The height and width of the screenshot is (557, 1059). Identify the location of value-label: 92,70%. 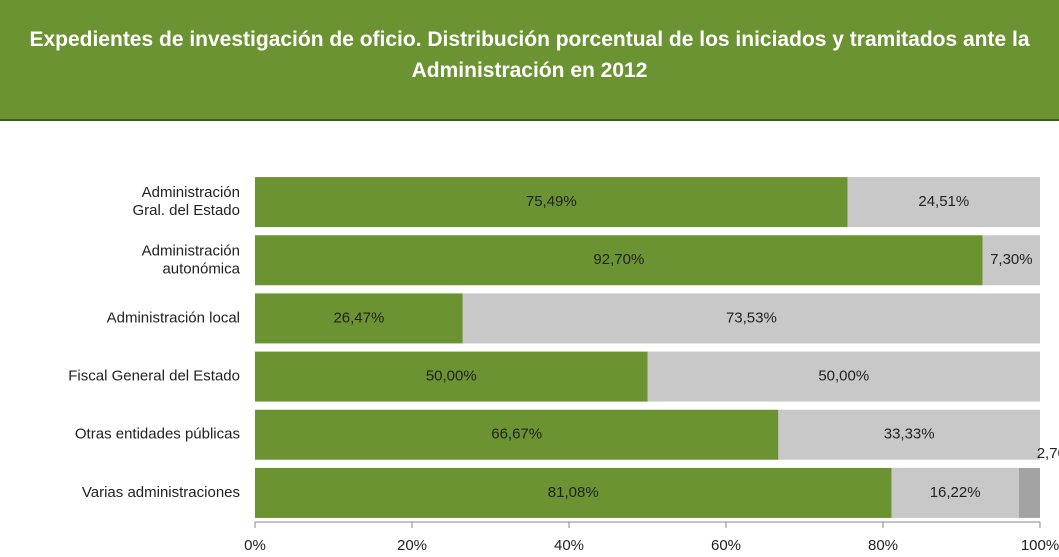
(618, 259).